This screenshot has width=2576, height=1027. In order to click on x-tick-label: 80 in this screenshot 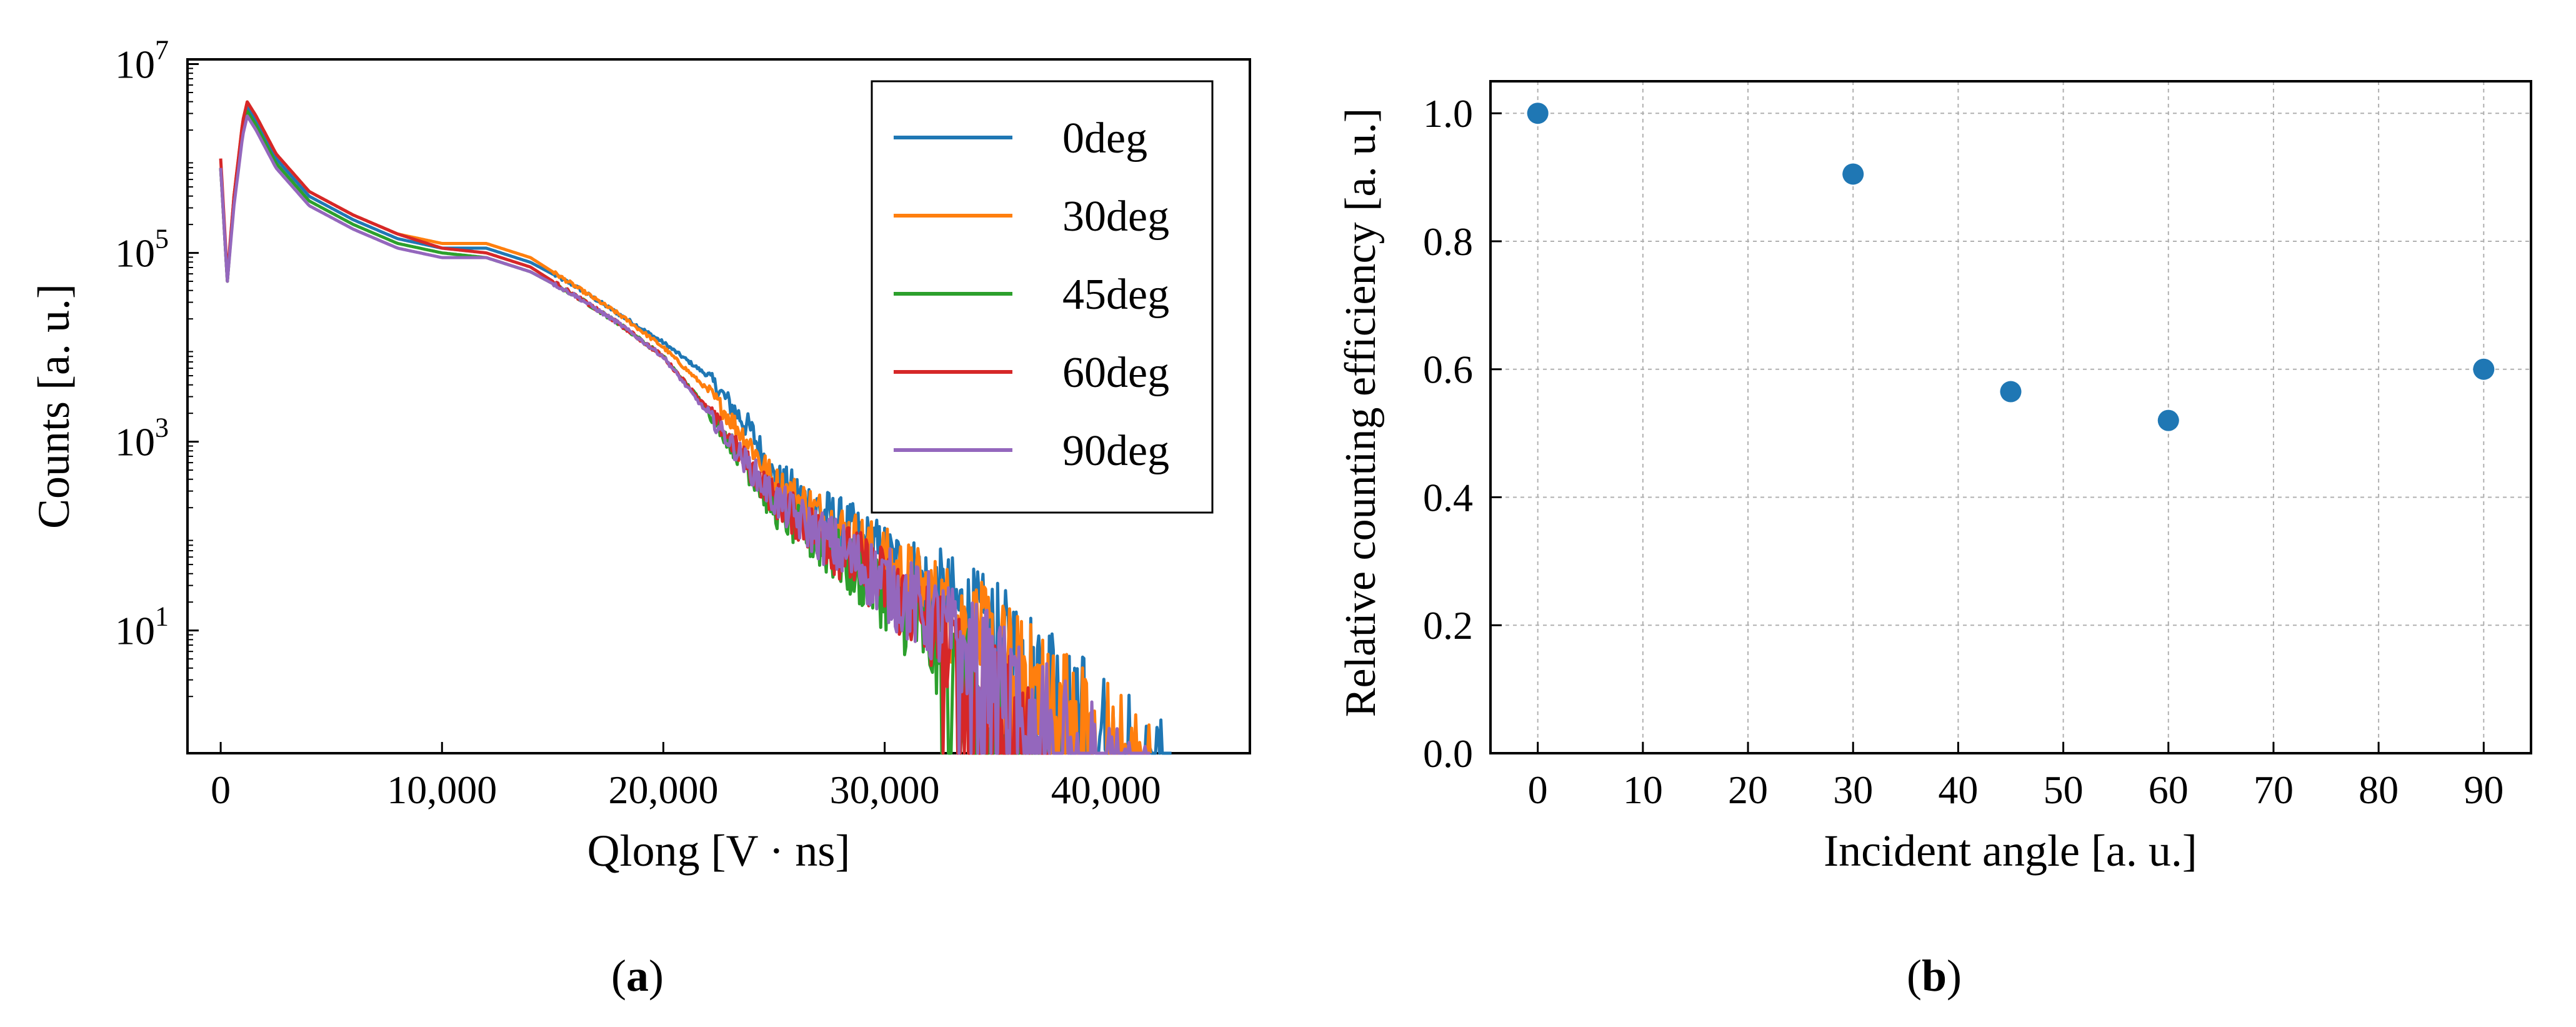, I will do `click(2379, 790)`.